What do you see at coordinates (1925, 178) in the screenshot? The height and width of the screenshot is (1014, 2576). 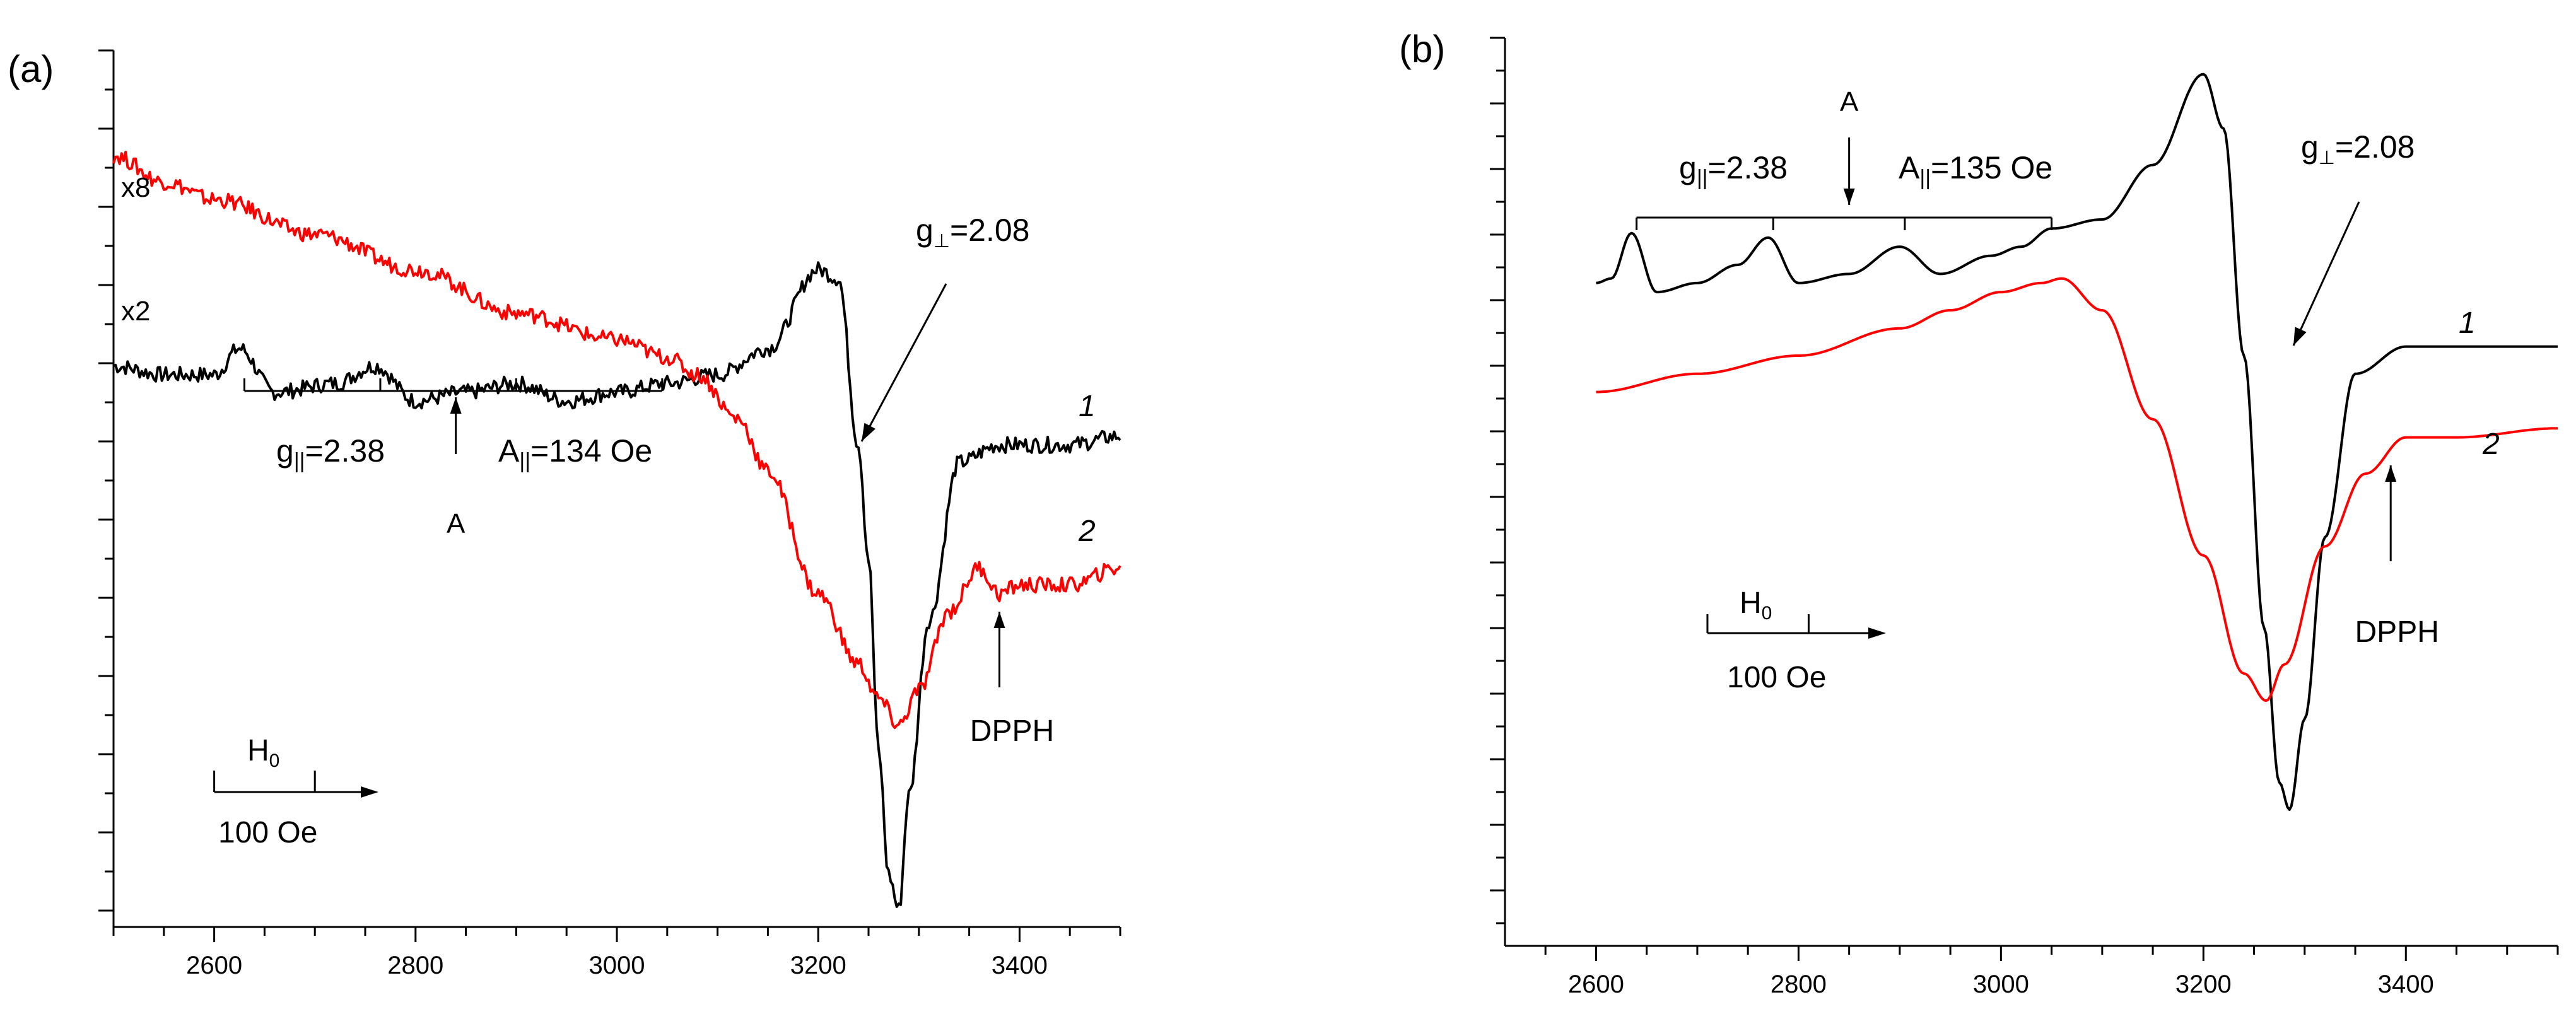 I see `panel-b-a-parallel-sub: ||` at bounding box center [1925, 178].